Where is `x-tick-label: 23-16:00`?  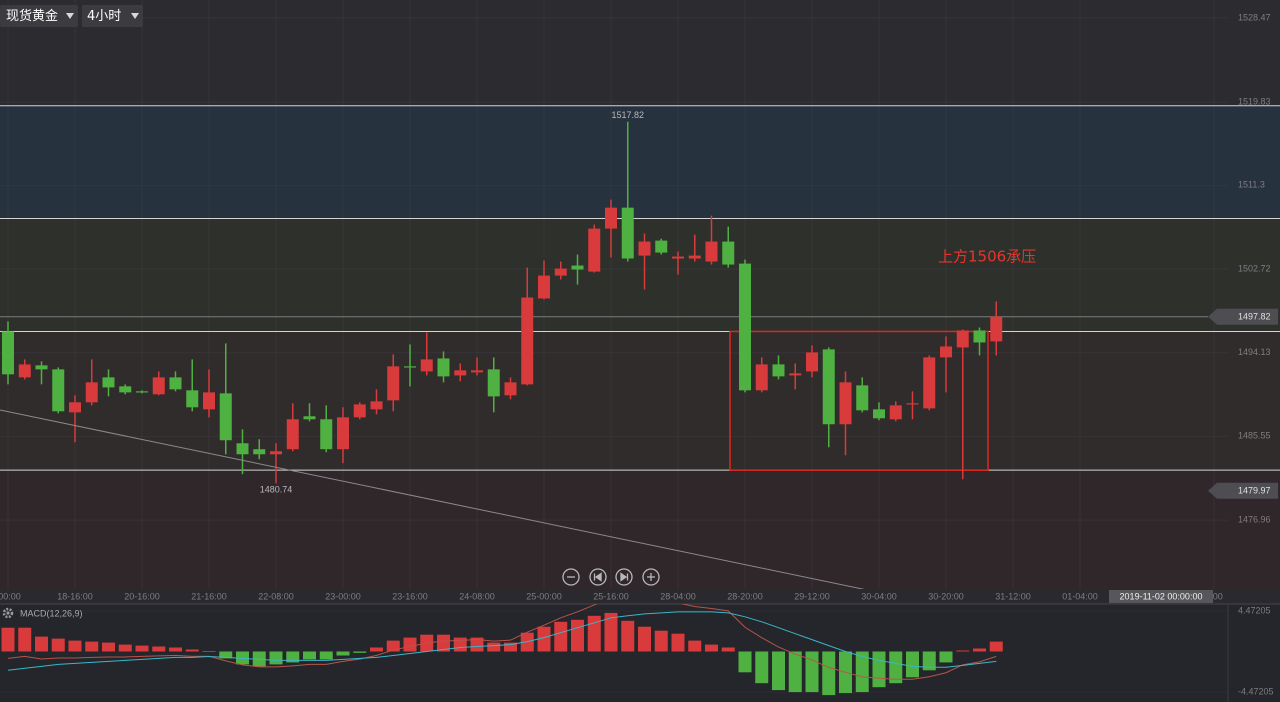
x-tick-label: 23-16:00 is located at coordinates (410, 596).